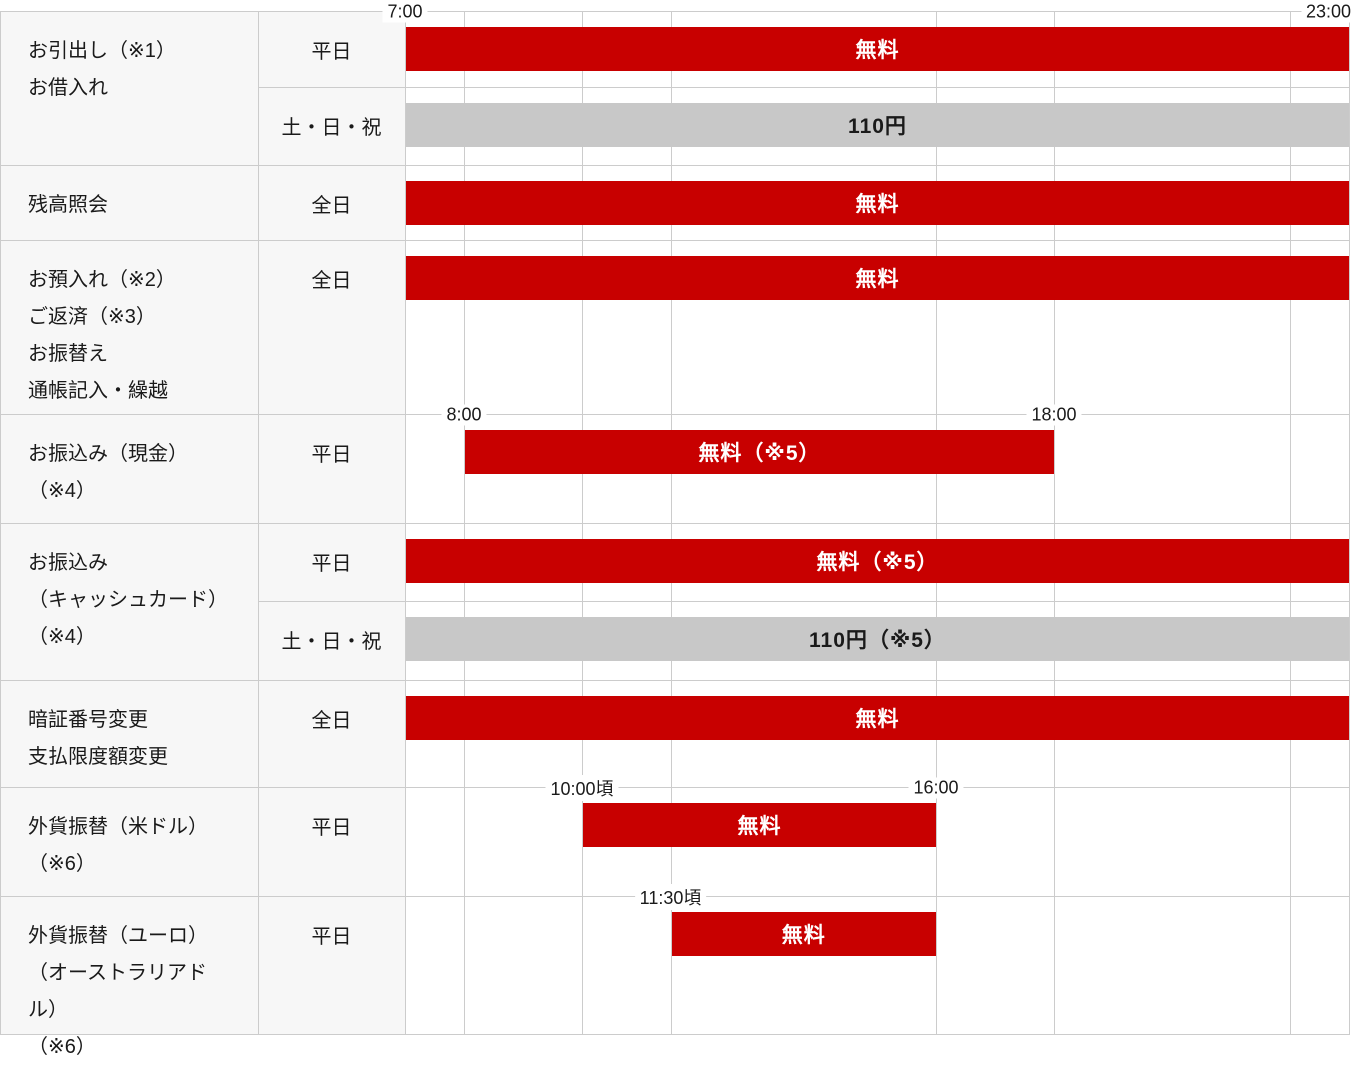 The image size is (1362, 1066). What do you see at coordinates (102, 335) in the screenshot?
I see `service-cell: お預入れ（※2） ご返済（※3） お振替え 通帳記入・繰越` at bounding box center [102, 335].